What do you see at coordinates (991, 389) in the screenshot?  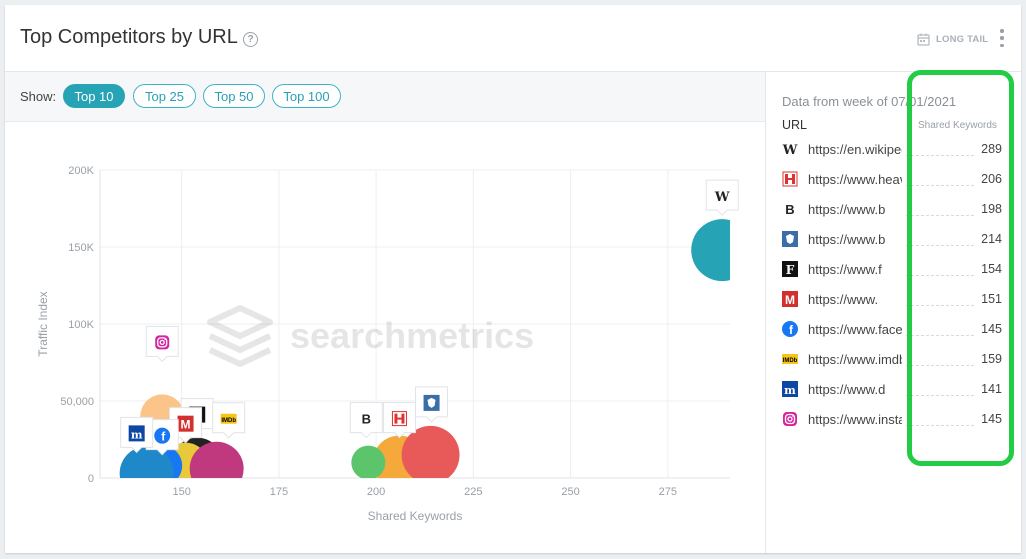 I see `shared-keywords-value: 141` at bounding box center [991, 389].